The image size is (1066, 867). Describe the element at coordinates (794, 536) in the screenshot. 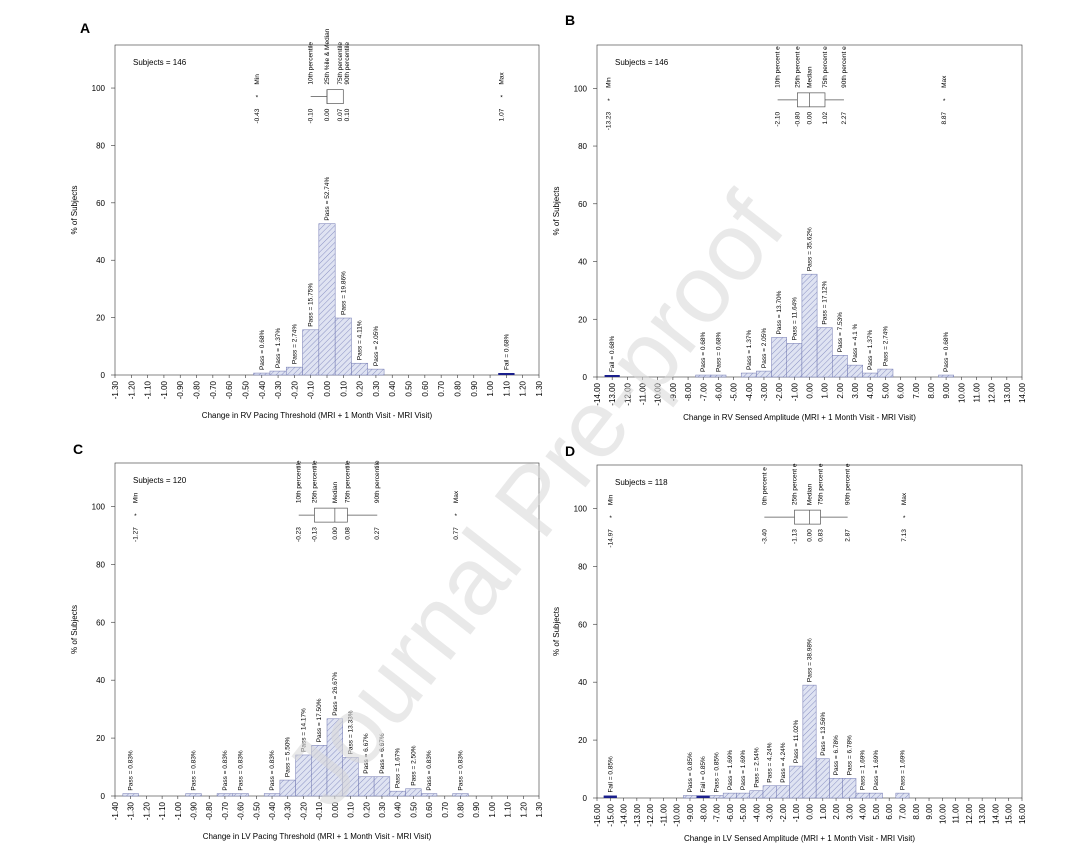

I see `boxplot-stat-value: -1.13` at that location.